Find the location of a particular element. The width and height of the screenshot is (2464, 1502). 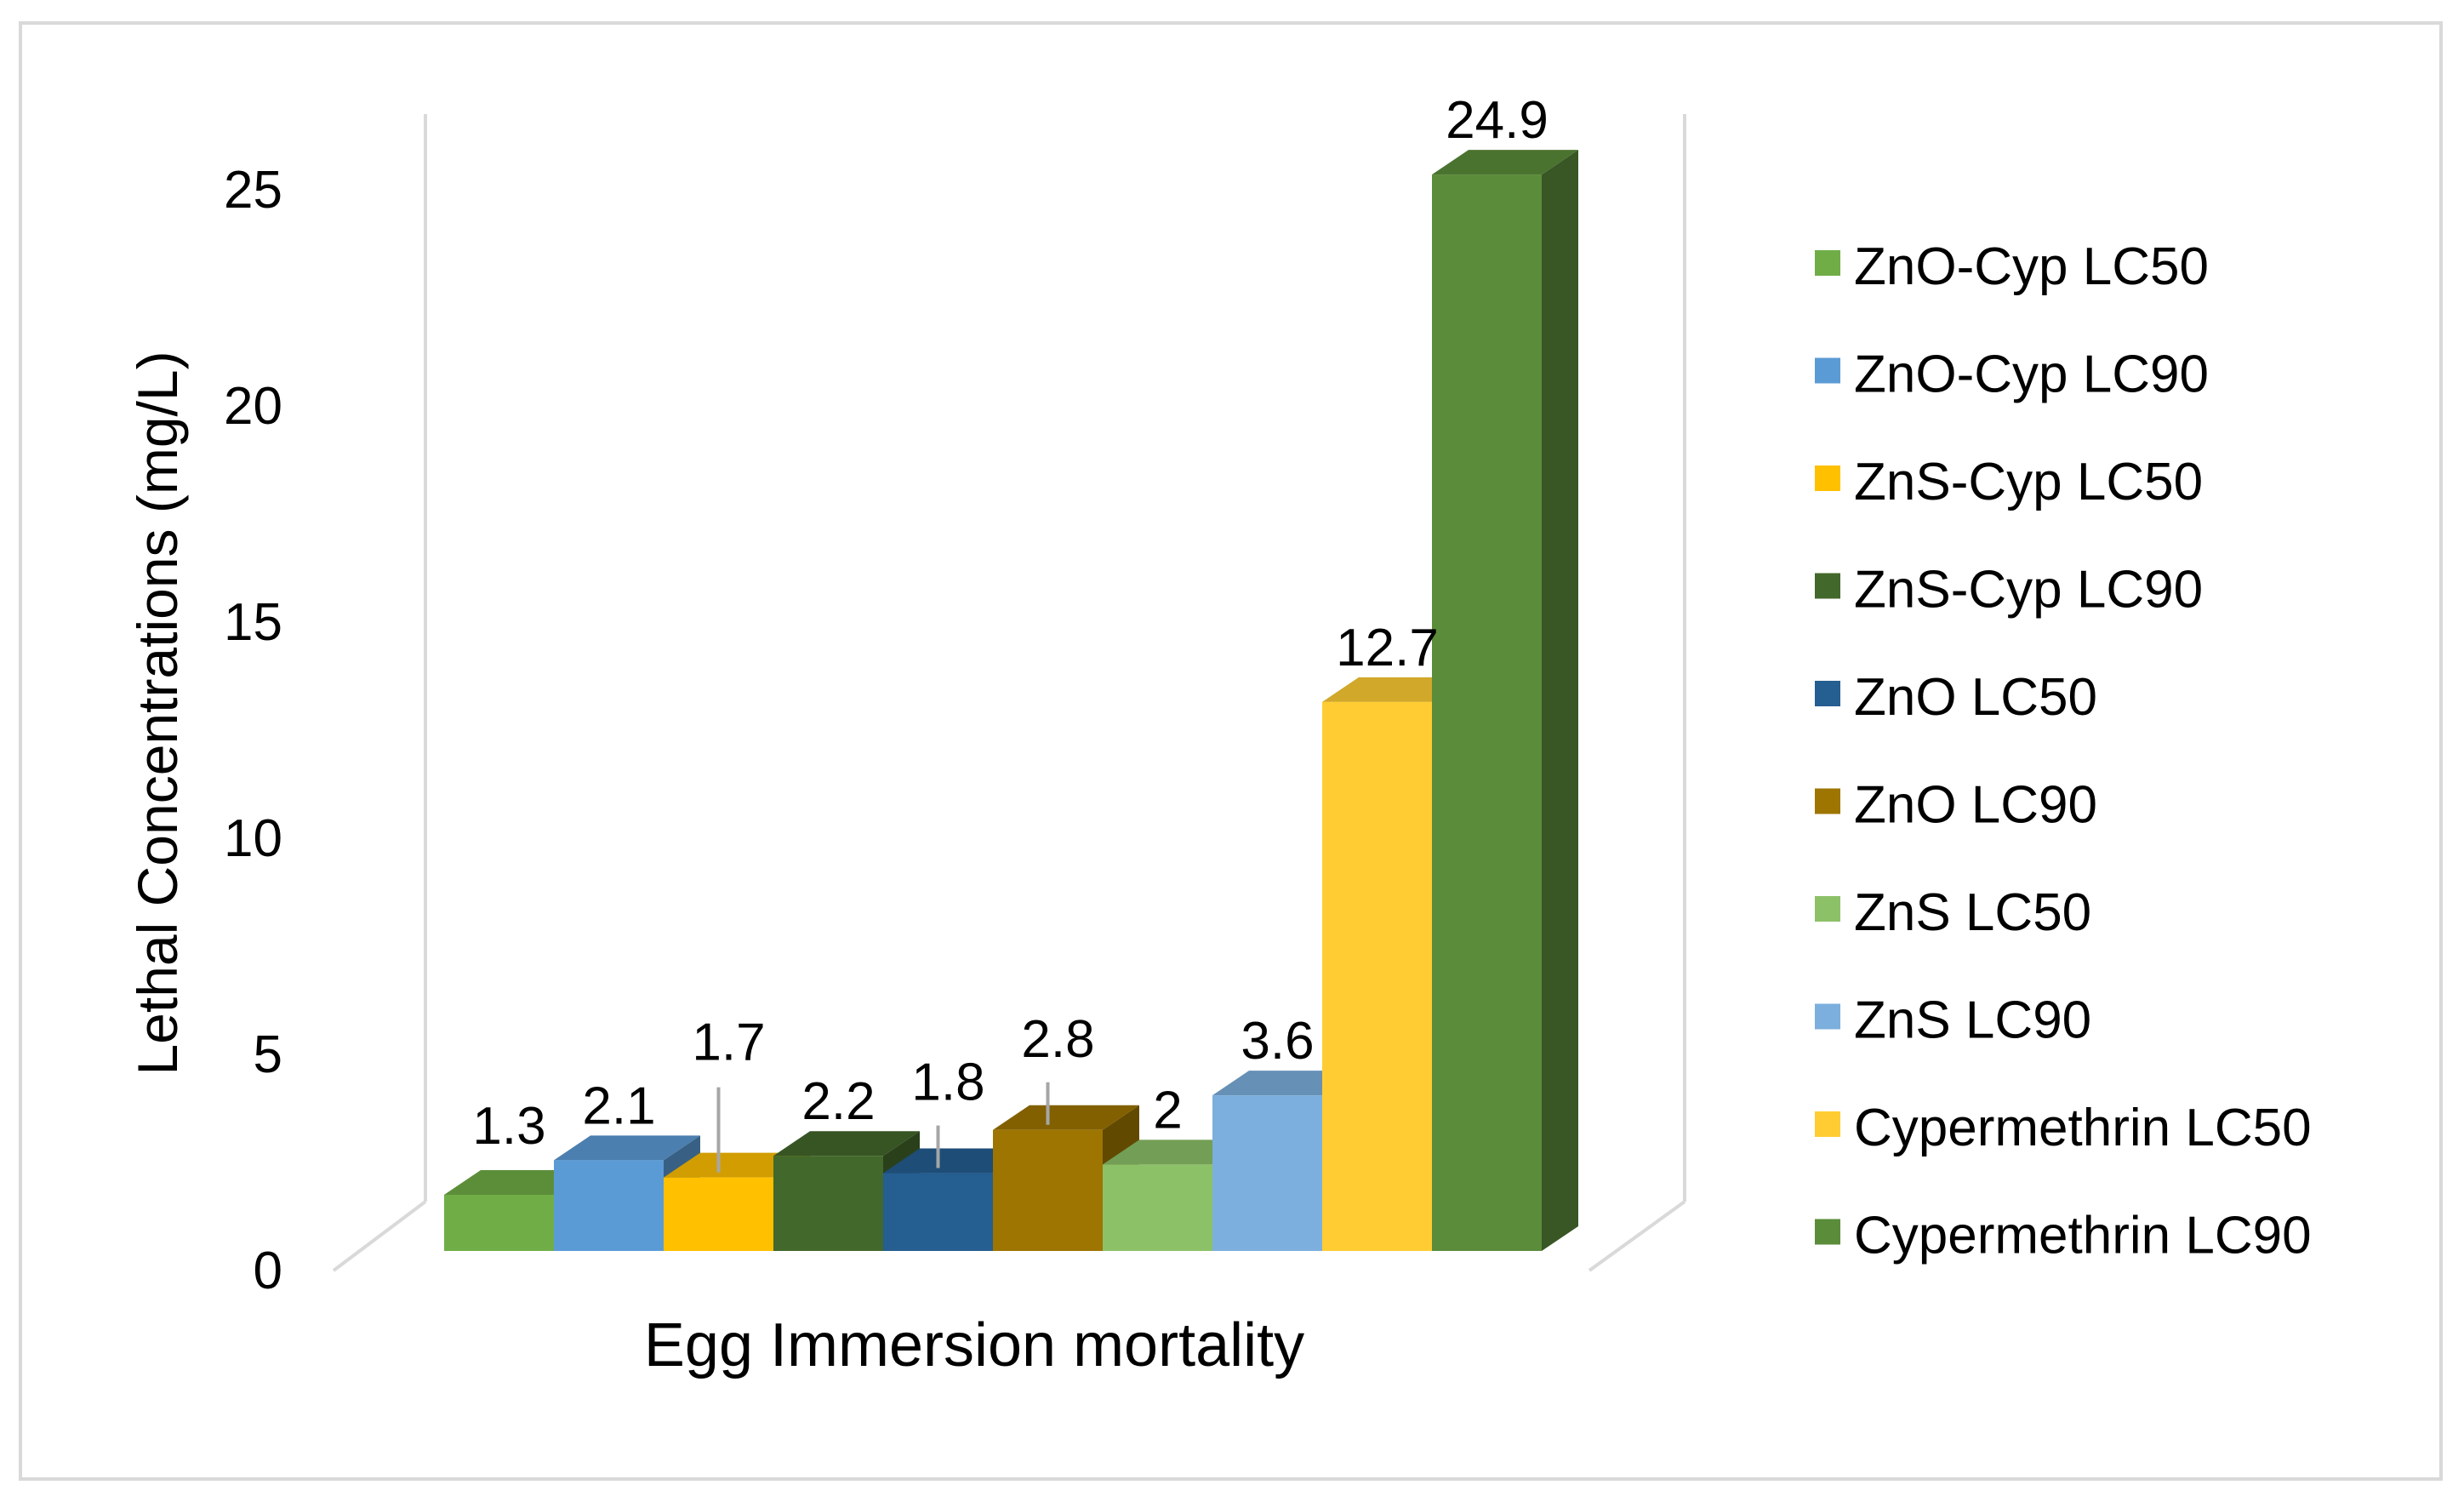

legend-item: ZnO-Cyp LC90 is located at coordinates (2012, 375).